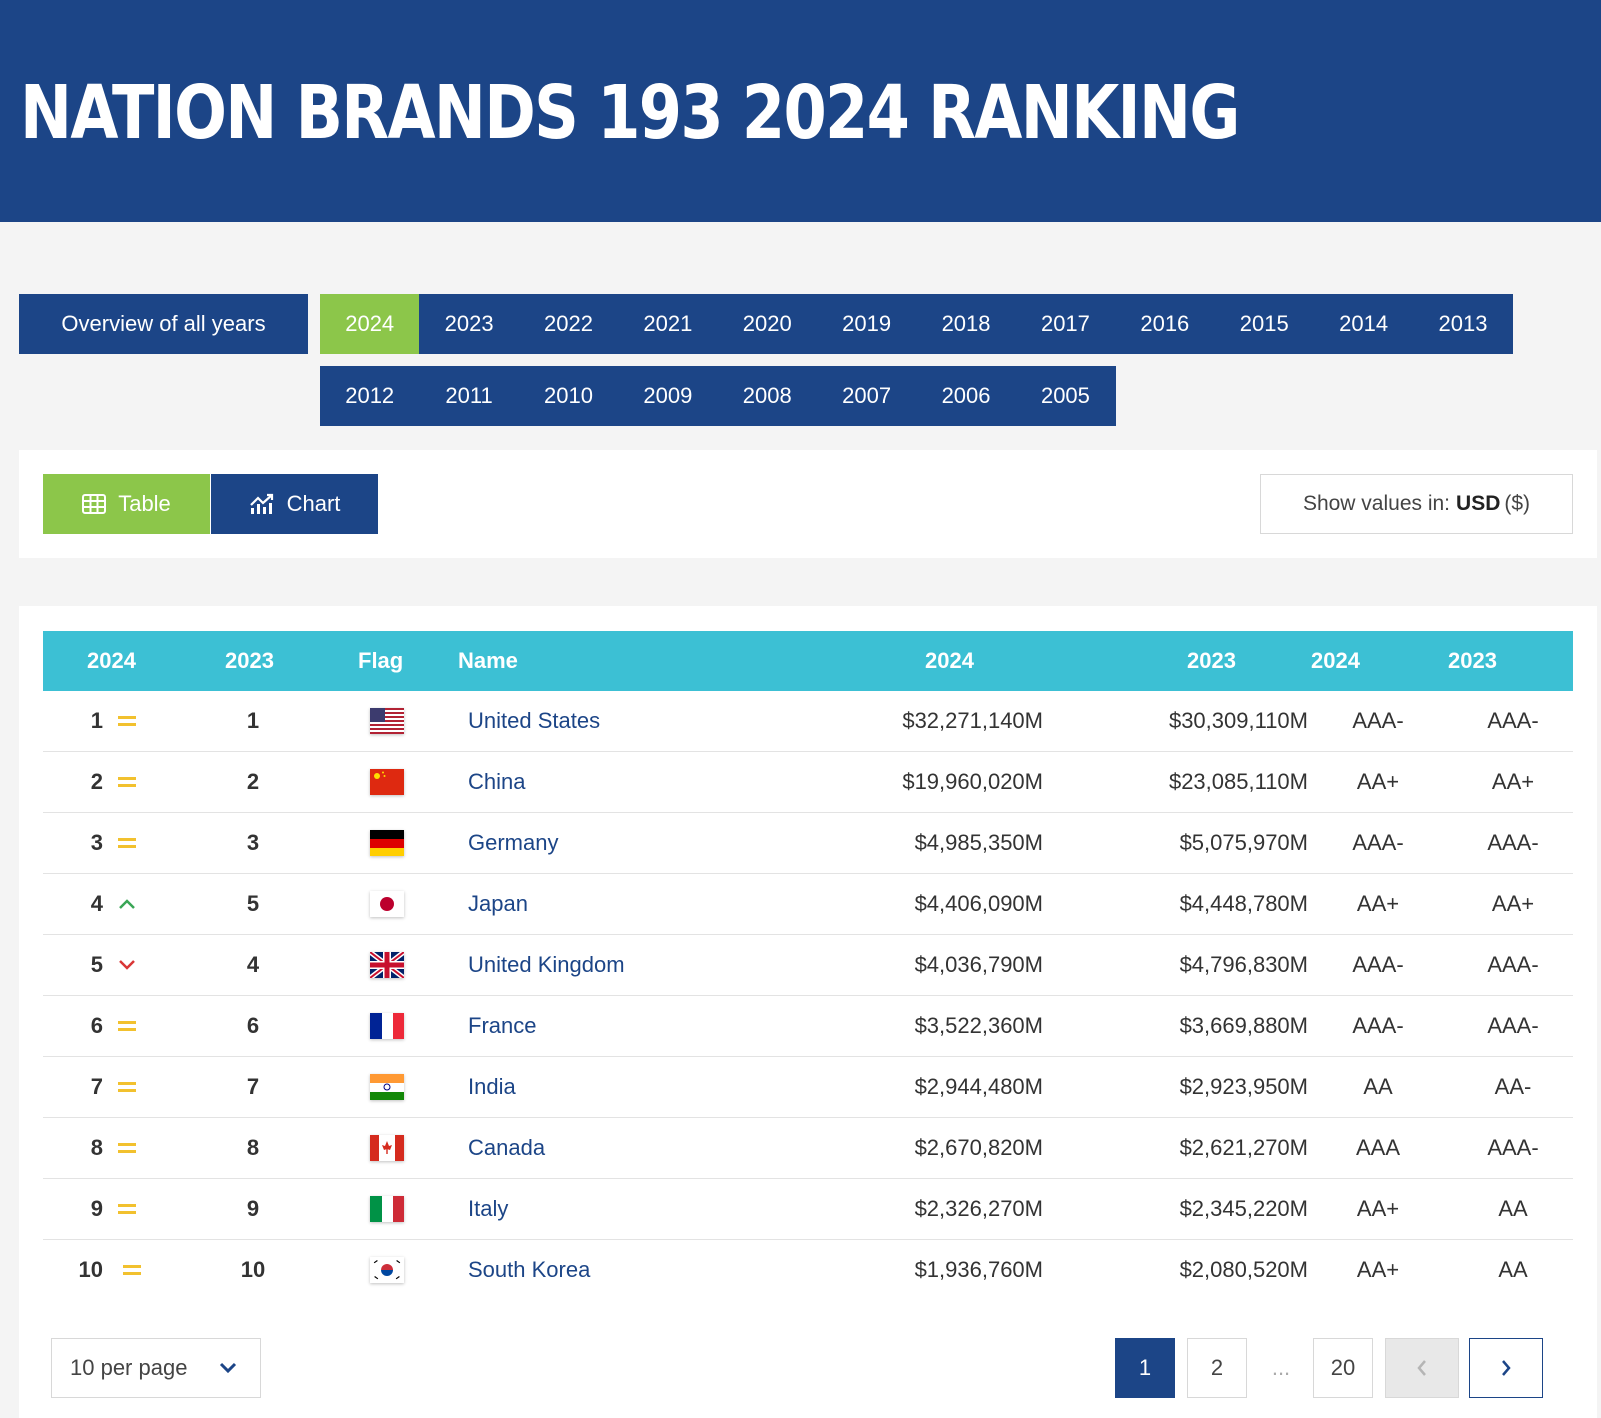 Image resolution: width=1601 pixels, height=1418 pixels. Describe the element at coordinates (1364, 323) in the screenshot. I see `year-tab-2014: 2014` at that location.